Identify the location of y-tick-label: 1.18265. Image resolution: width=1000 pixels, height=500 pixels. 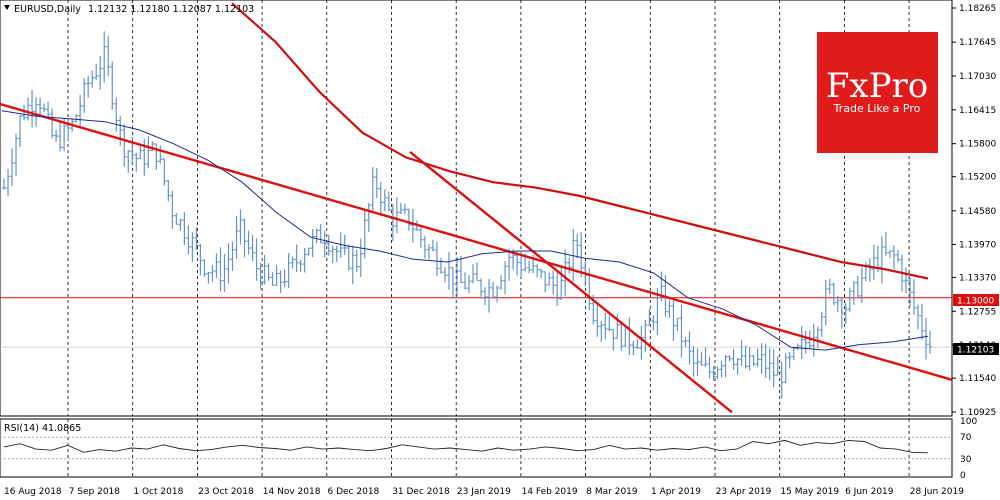
(977, 9).